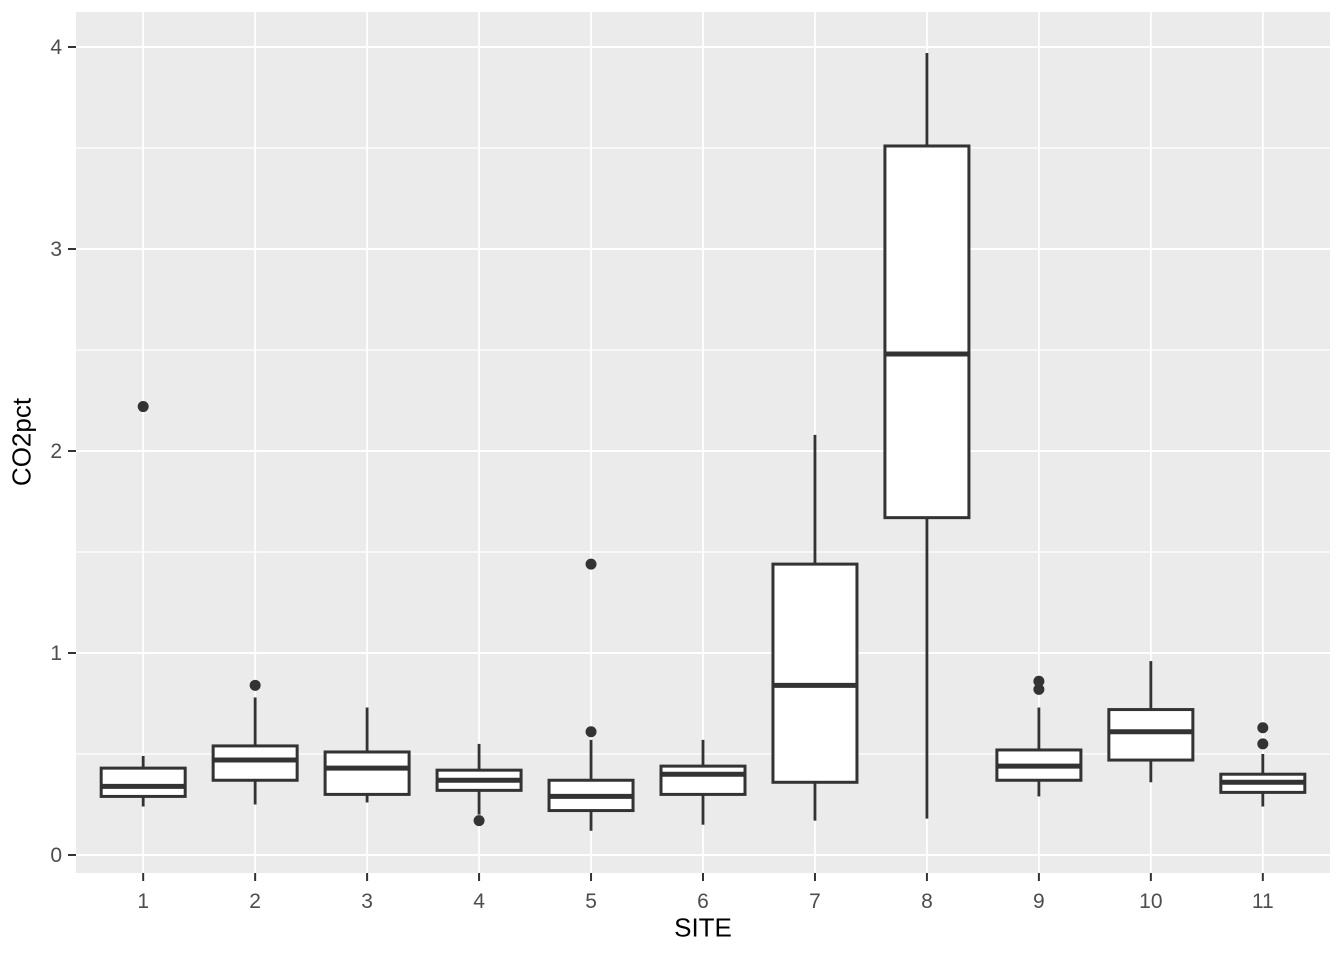  I want to click on x-tick-label: 6, so click(703, 901).